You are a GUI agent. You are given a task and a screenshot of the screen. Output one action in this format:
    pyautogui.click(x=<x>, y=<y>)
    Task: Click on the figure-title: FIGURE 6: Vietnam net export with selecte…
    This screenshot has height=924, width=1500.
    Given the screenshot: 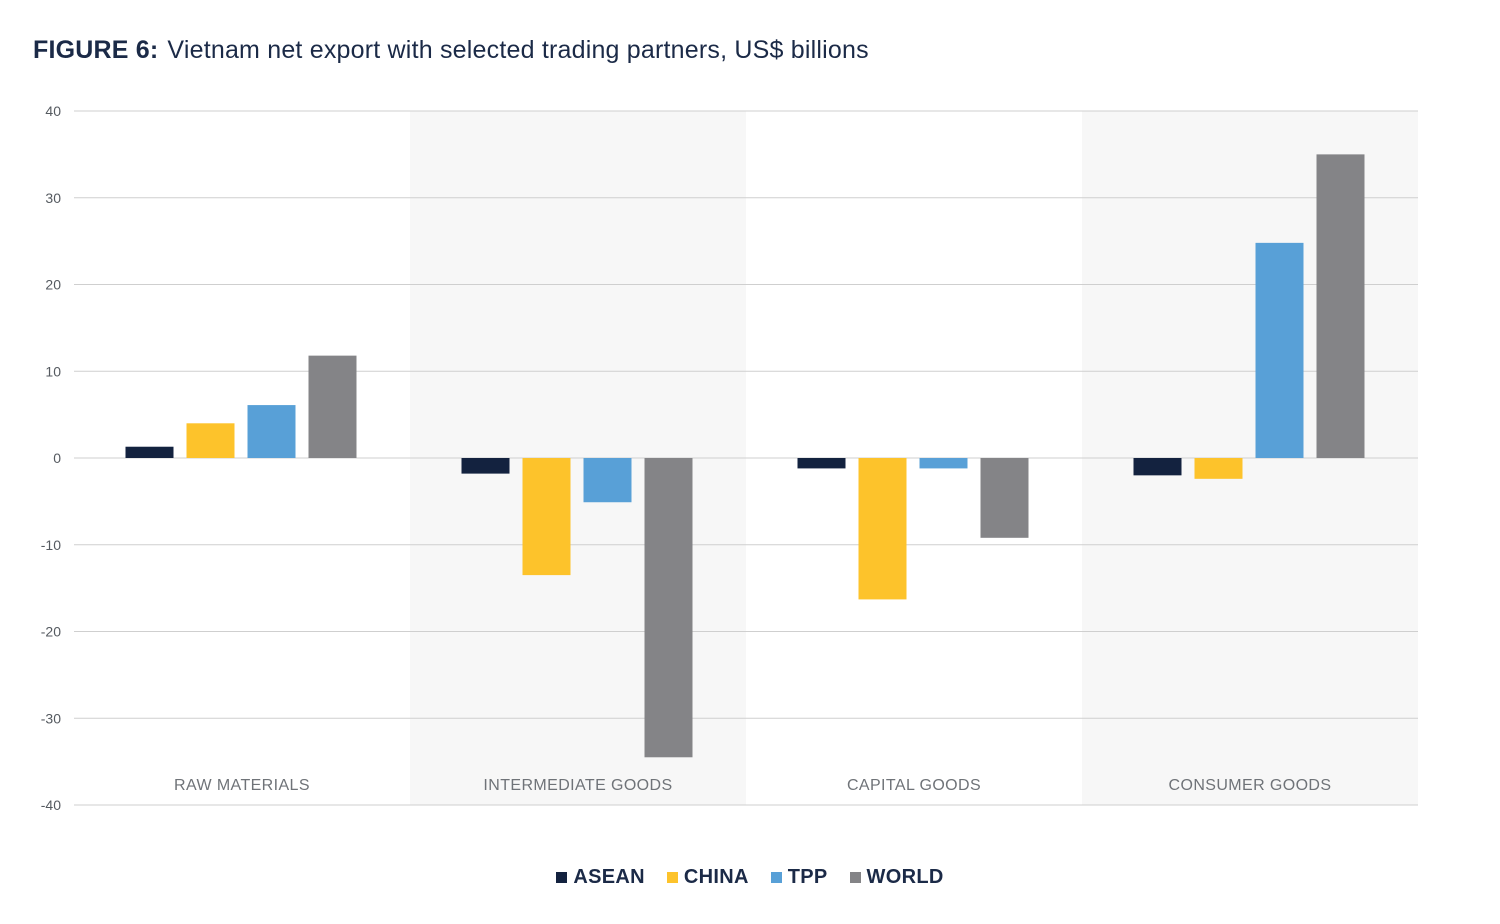 What is the action you would take?
    pyautogui.click(x=451, y=50)
    